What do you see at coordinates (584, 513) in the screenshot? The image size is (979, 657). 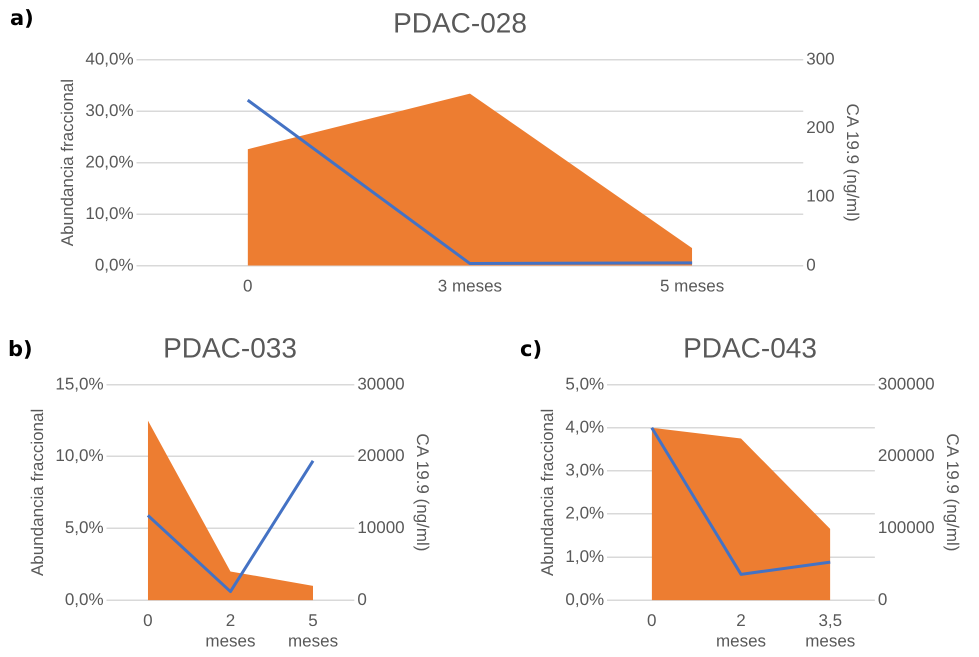 I see `y-tick-label: 2,0%` at bounding box center [584, 513].